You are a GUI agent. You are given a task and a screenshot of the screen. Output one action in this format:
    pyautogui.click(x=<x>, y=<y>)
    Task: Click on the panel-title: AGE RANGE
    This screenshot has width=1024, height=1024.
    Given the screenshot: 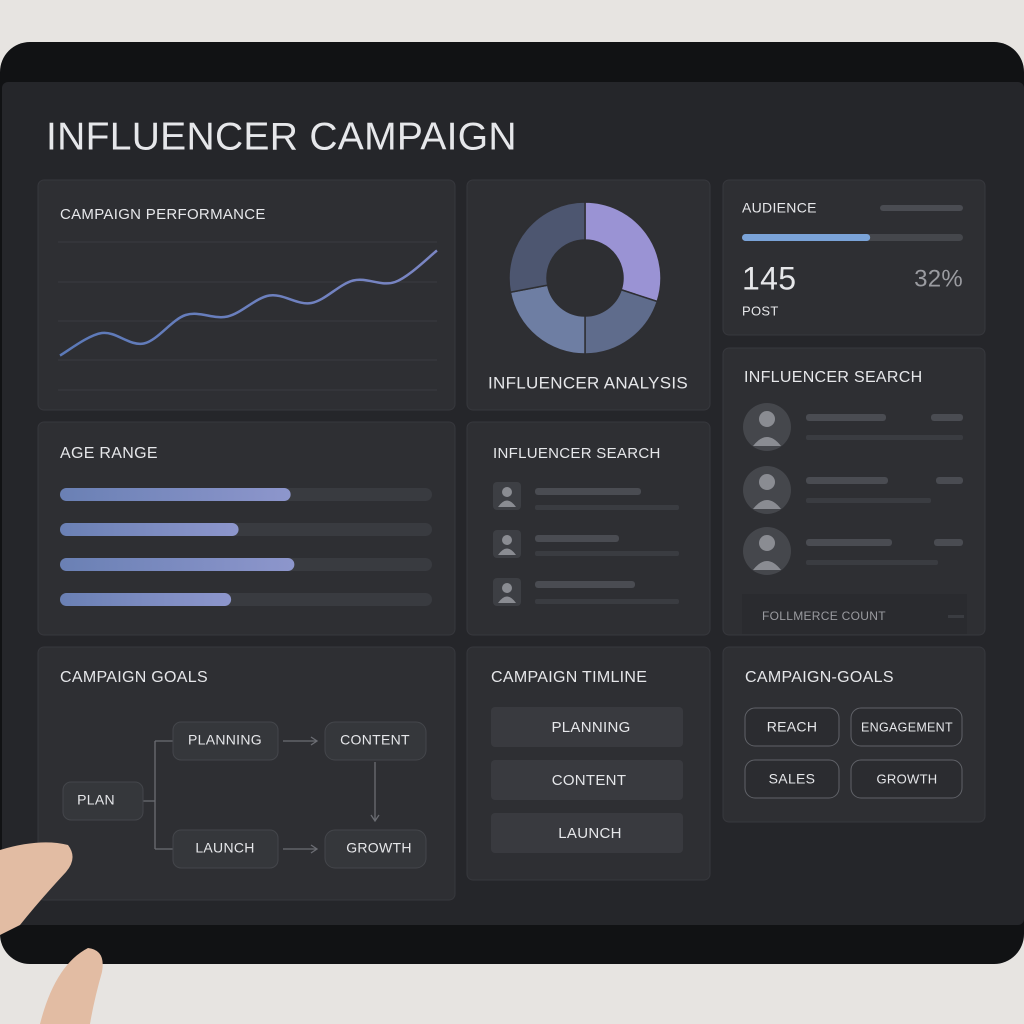 What is the action you would take?
    pyautogui.click(x=109, y=453)
    